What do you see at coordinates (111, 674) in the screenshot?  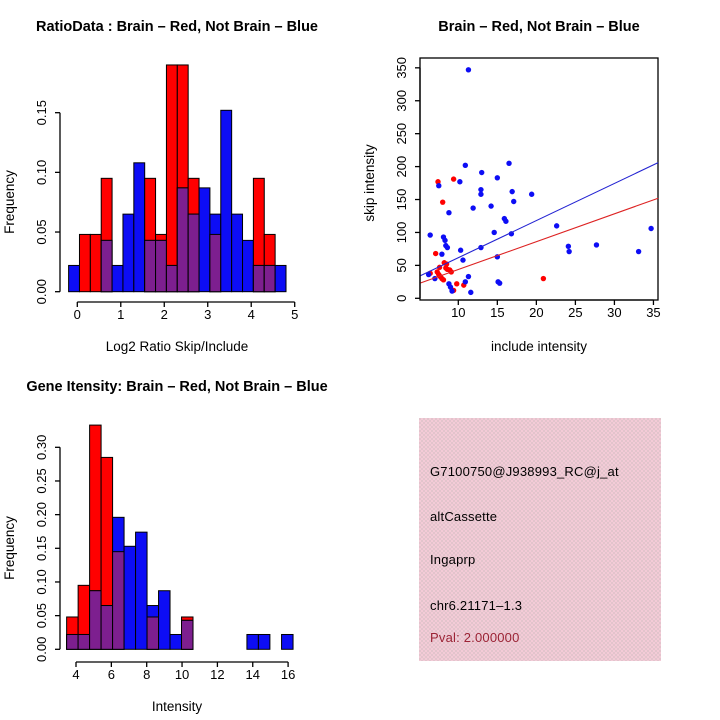 I see `x-tick-label: 6` at bounding box center [111, 674].